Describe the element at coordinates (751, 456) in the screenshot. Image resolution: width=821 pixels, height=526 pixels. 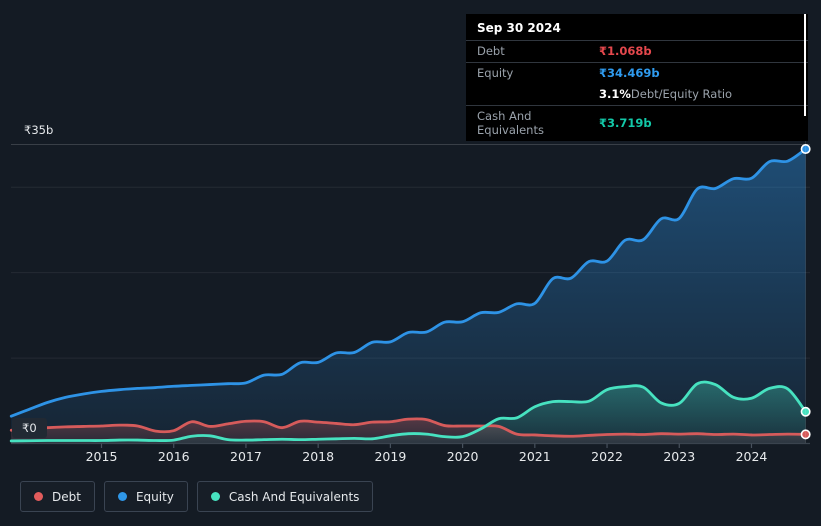
I see `x-axis-year-label: 2024` at that location.